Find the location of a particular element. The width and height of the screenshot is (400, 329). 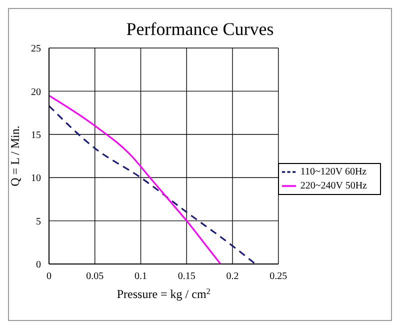

x-axis-title: Pressure = kg / cm$^{2}$ is located at coordinates (163, 293).